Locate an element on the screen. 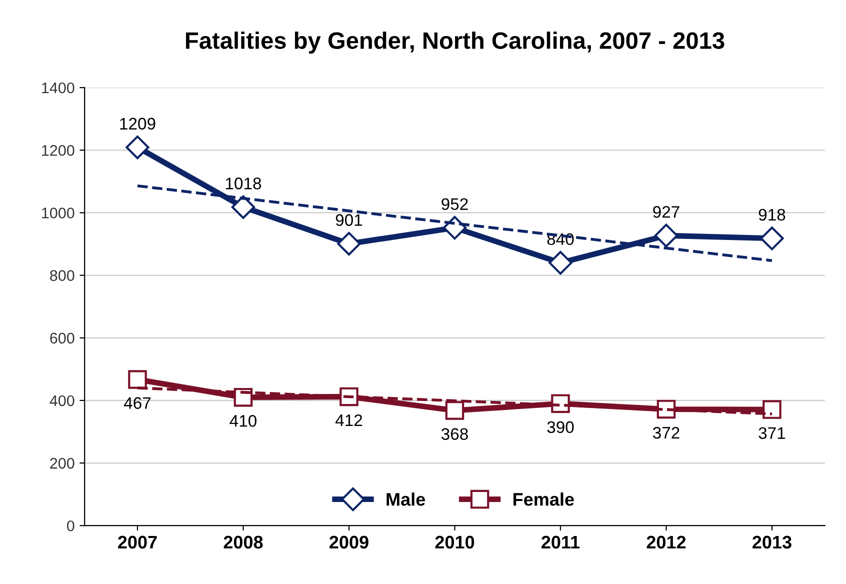 The width and height of the screenshot is (846, 584). y-tick-label: 200 is located at coordinates (62, 463).